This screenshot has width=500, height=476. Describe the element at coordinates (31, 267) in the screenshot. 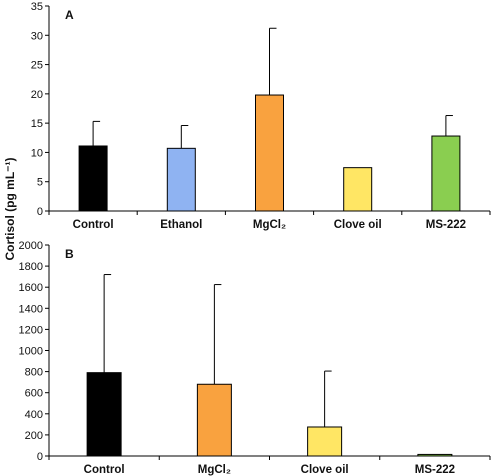

I see `y-tick-label: 1800` at that location.